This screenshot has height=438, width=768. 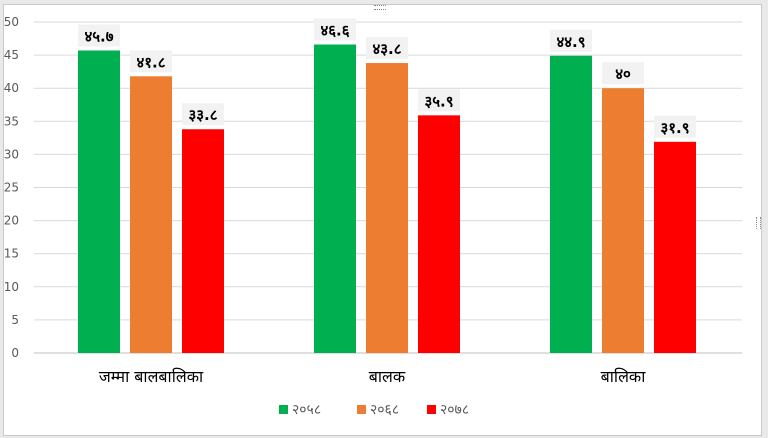 What do you see at coordinates (454, 410) in the screenshot?
I see `legend-label: २०७८` at bounding box center [454, 410].